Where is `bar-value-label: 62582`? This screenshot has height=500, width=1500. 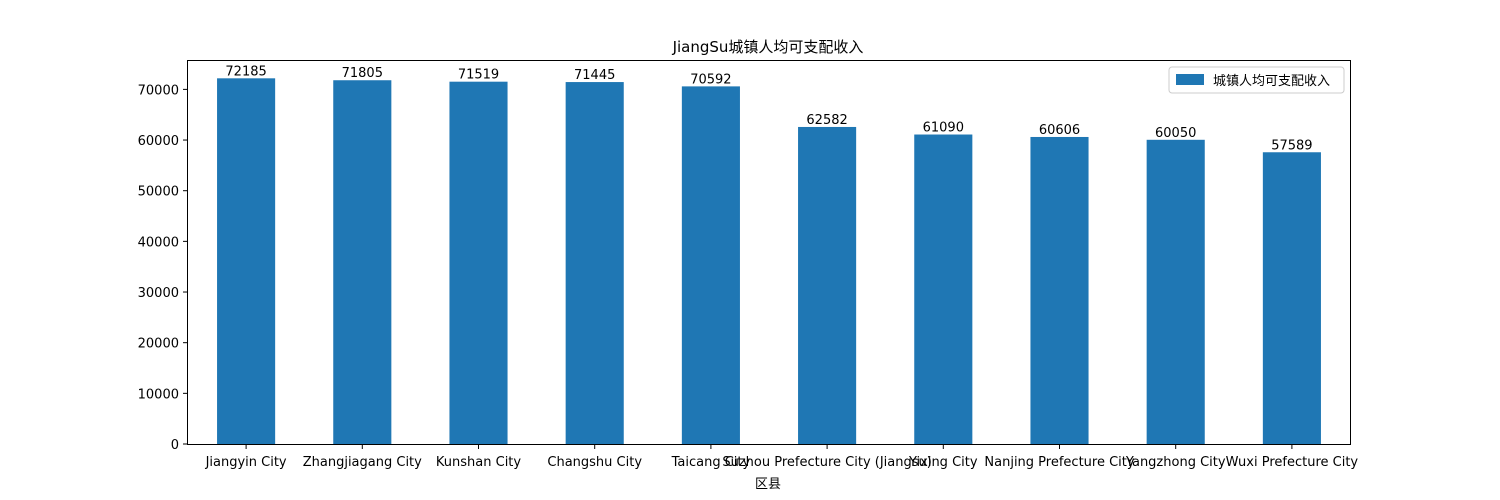 bar-value-label: 62582 is located at coordinates (826, 120).